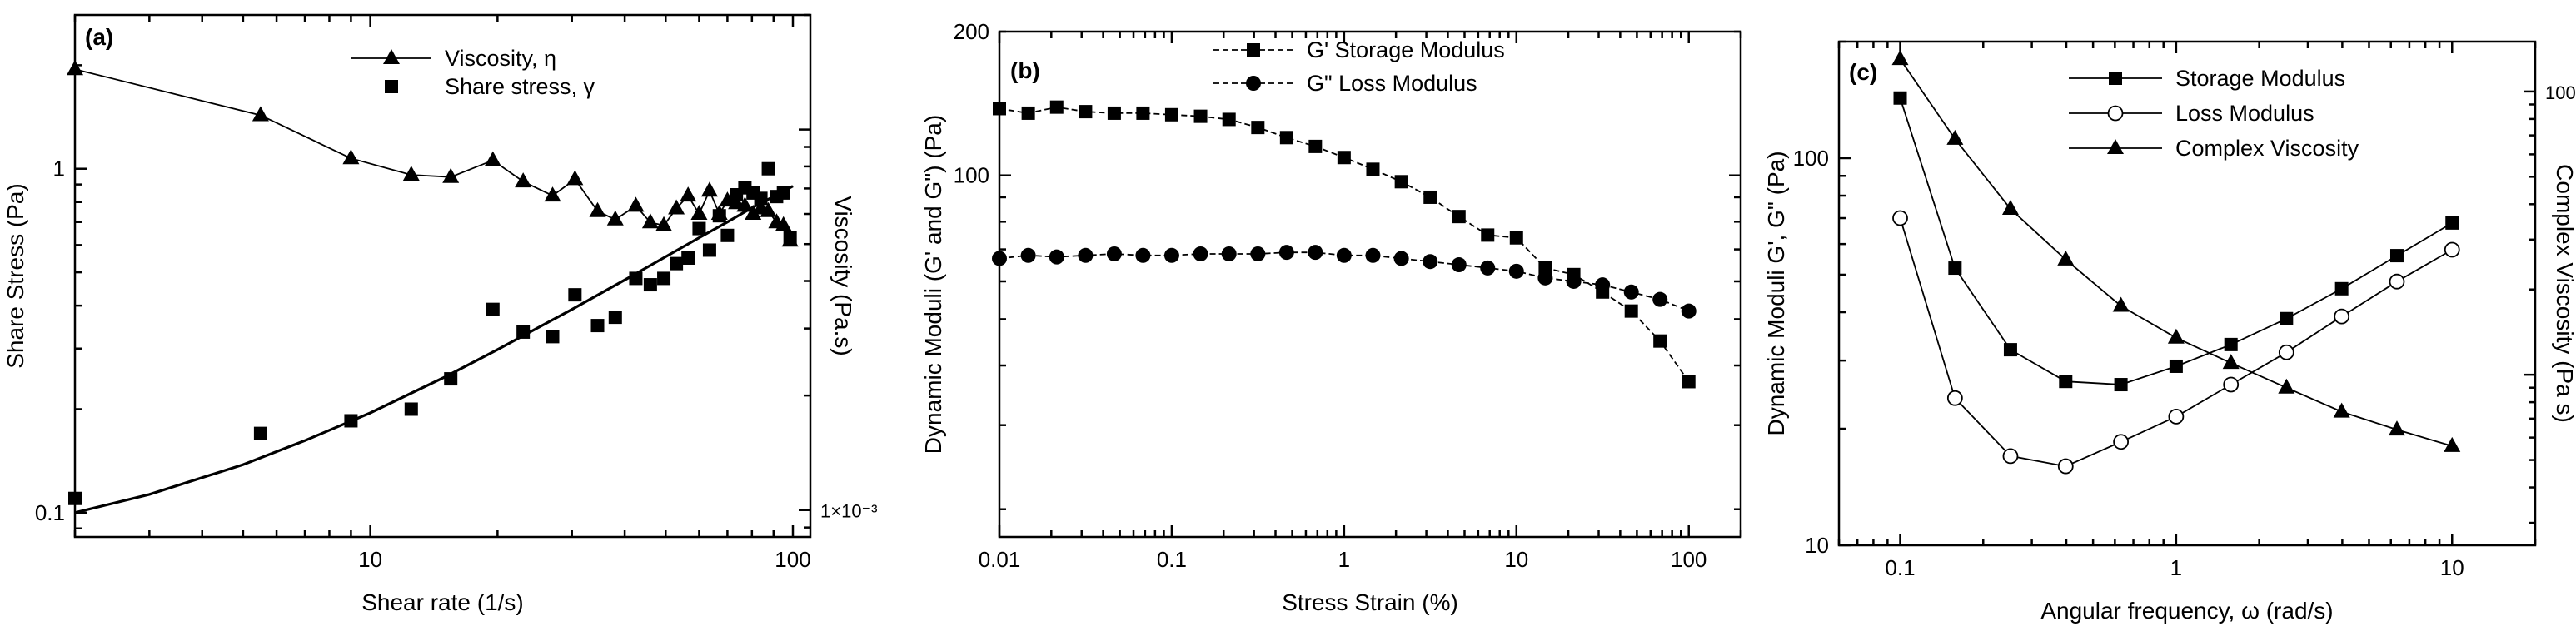 The image size is (2576, 636). What do you see at coordinates (443, 602) in the screenshot?
I see `x-axis-label: Shear rate (1/s)` at bounding box center [443, 602].